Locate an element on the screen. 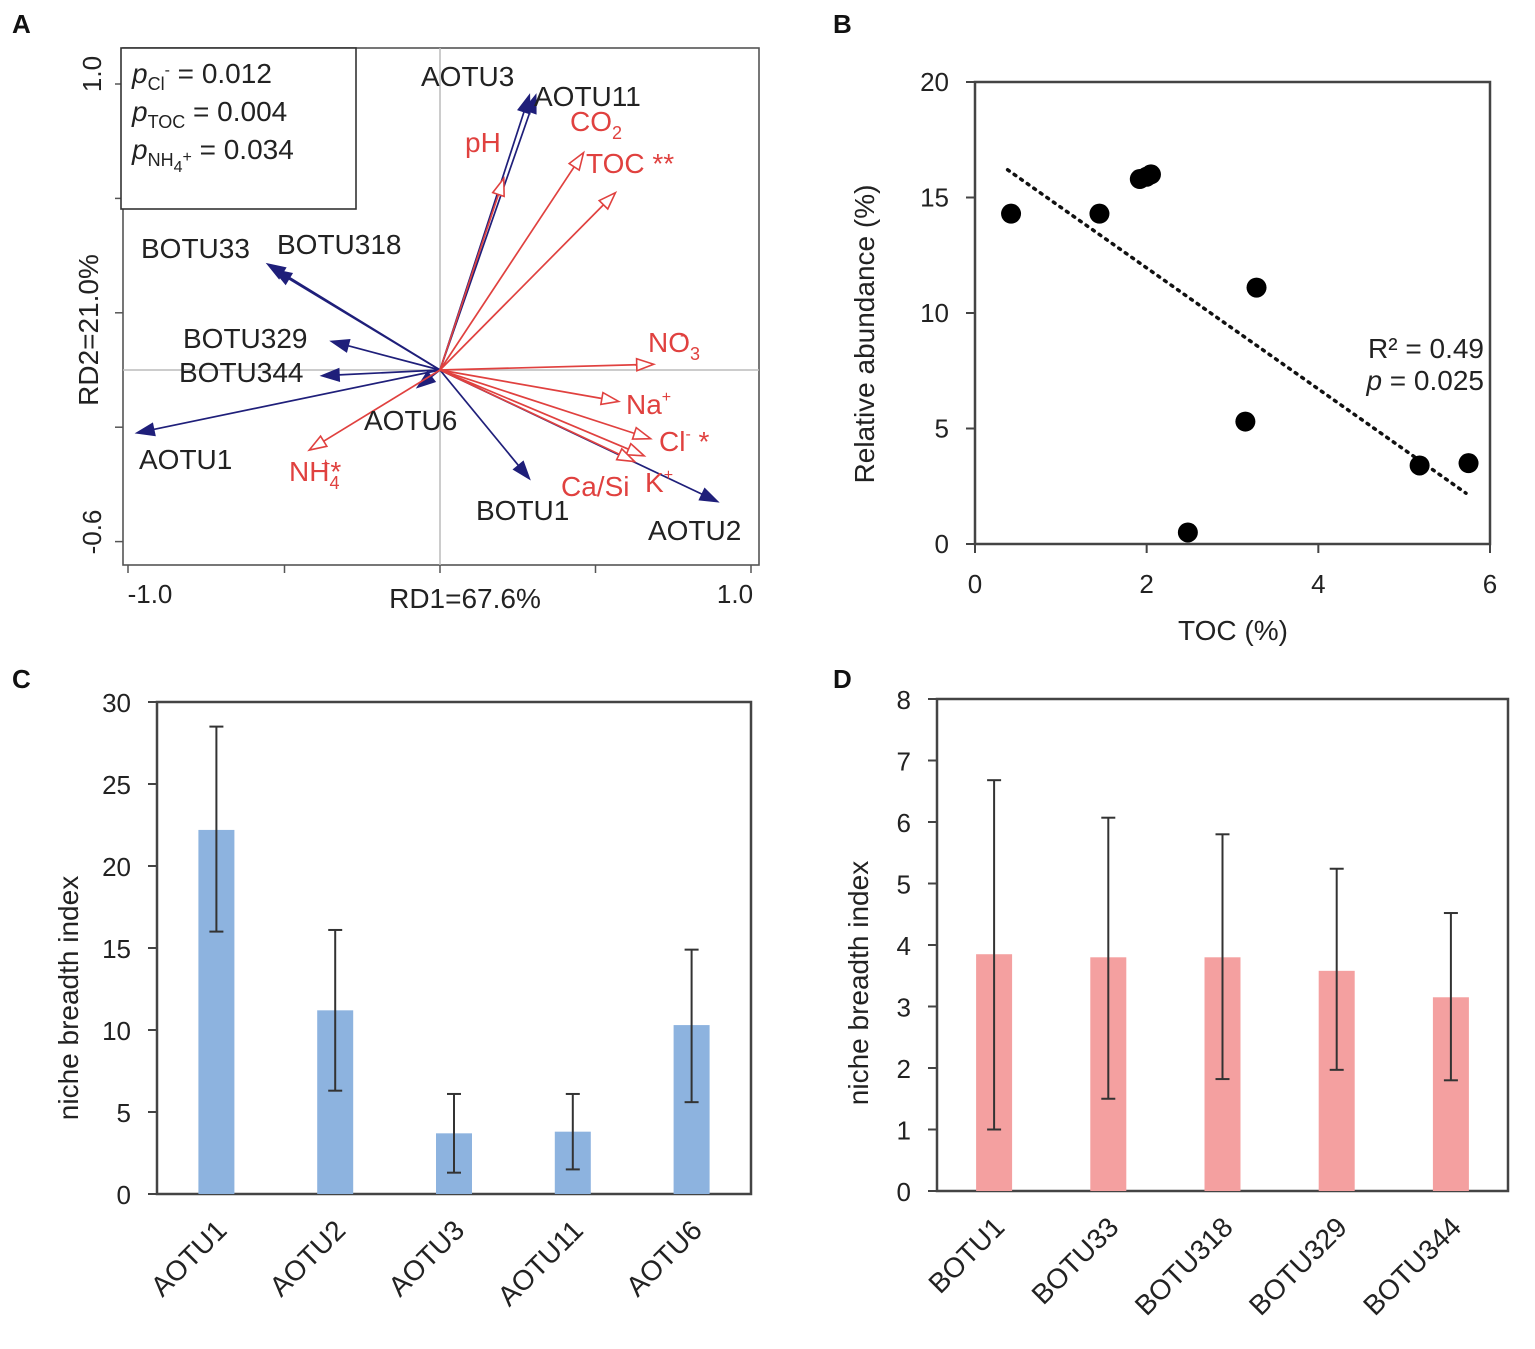 Image resolution: width=1535 pixels, height=1349 pixels. species-botu344-vector is located at coordinates (389, 372).